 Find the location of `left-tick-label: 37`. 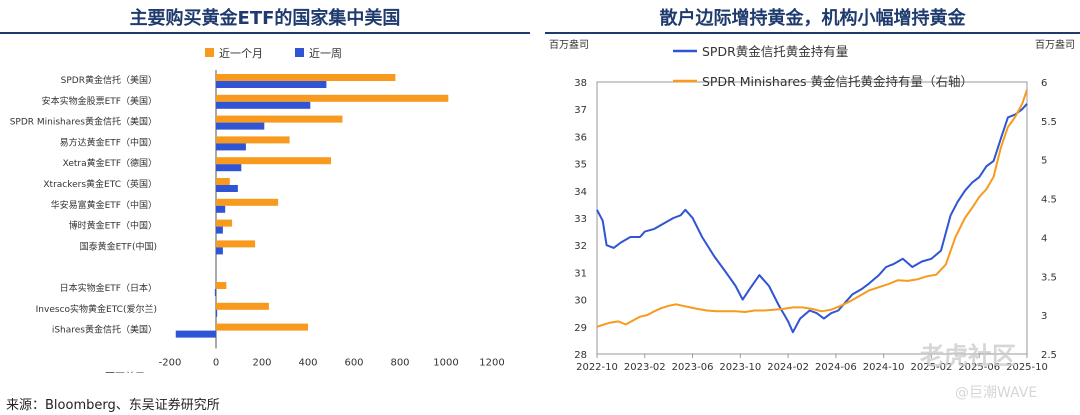

left-tick-label: 37 is located at coordinates (580, 110).